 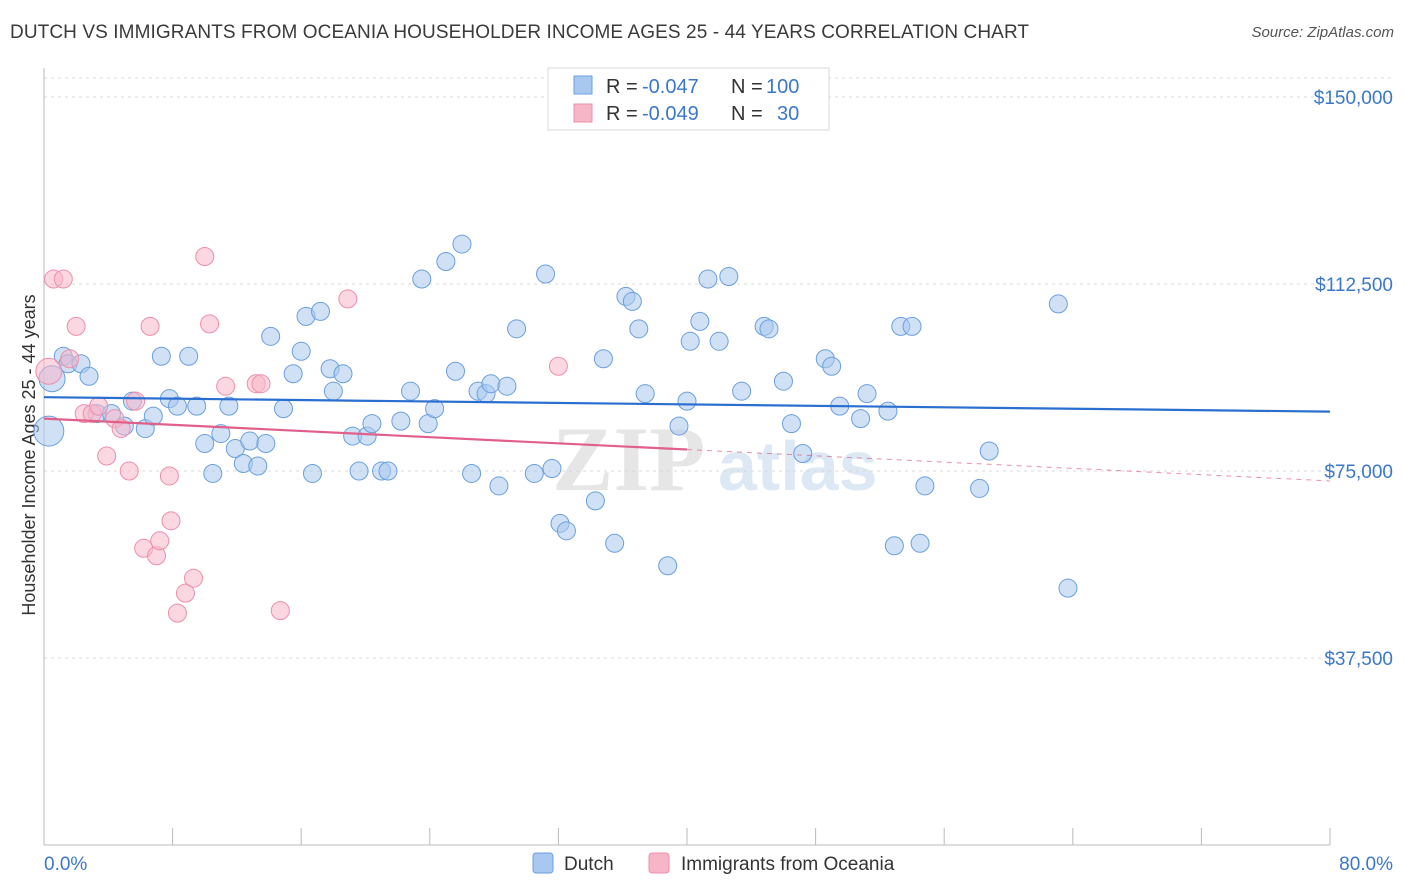 I want to click on legend-n-value-oceania: 30, so click(x=788, y=114).